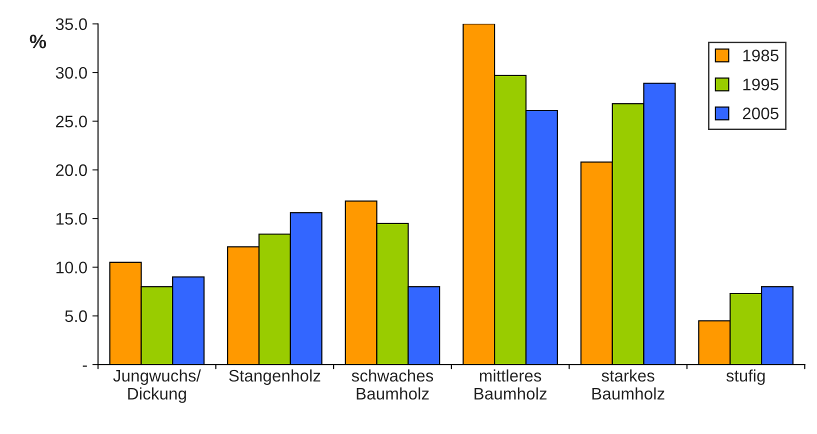  What do you see at coordinates (71, 24) in the screenshot?
I see `y-tick-label: 35.0` at bounding box center [71, 24].